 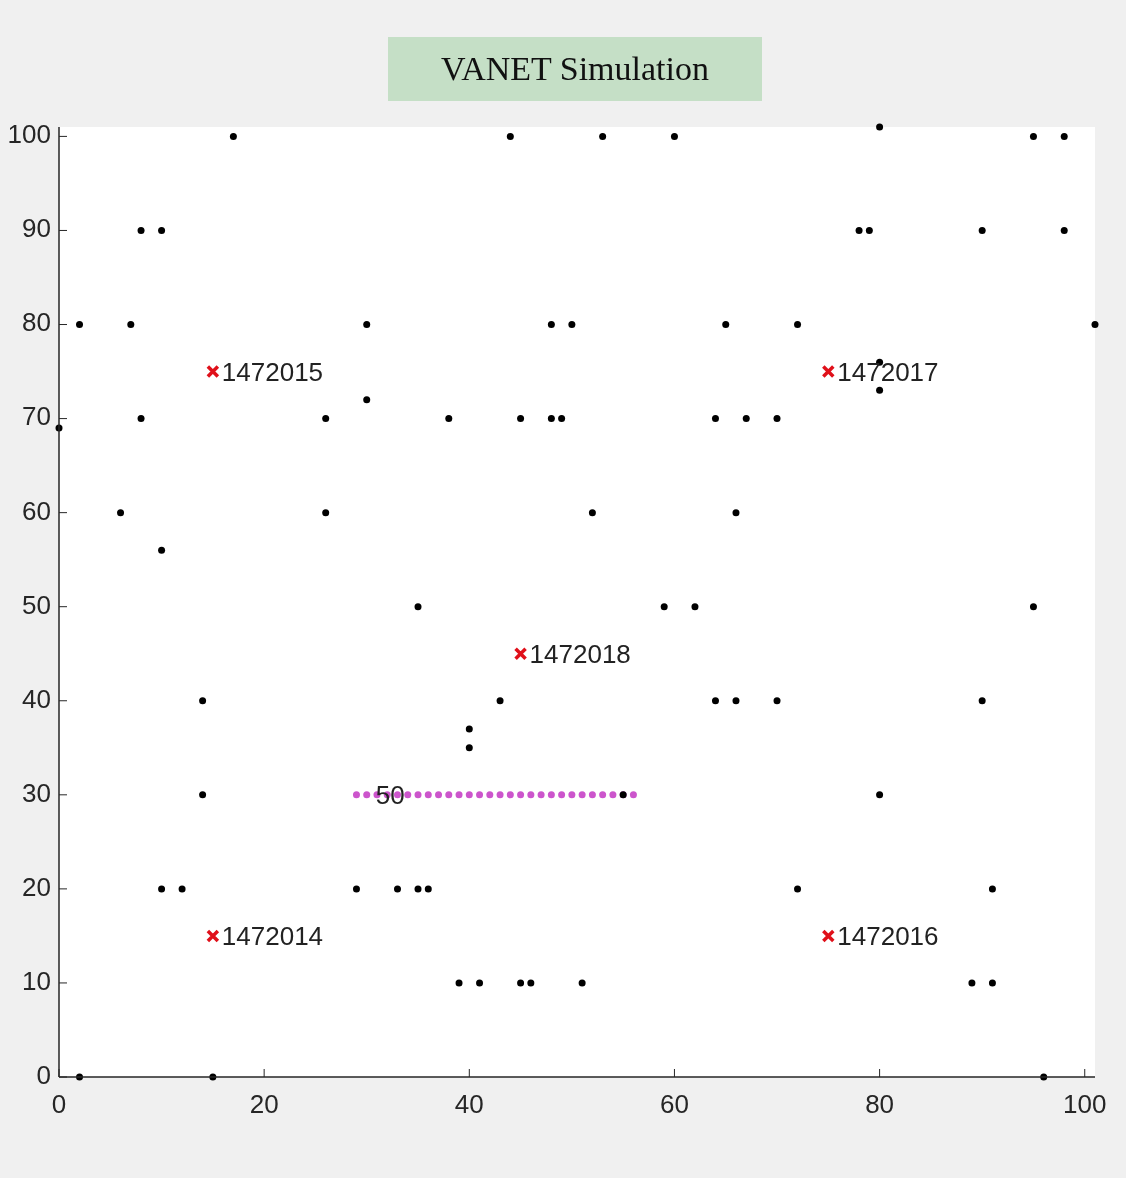 I want to click on y-tick-label: 10, so click(x=36, y=980).